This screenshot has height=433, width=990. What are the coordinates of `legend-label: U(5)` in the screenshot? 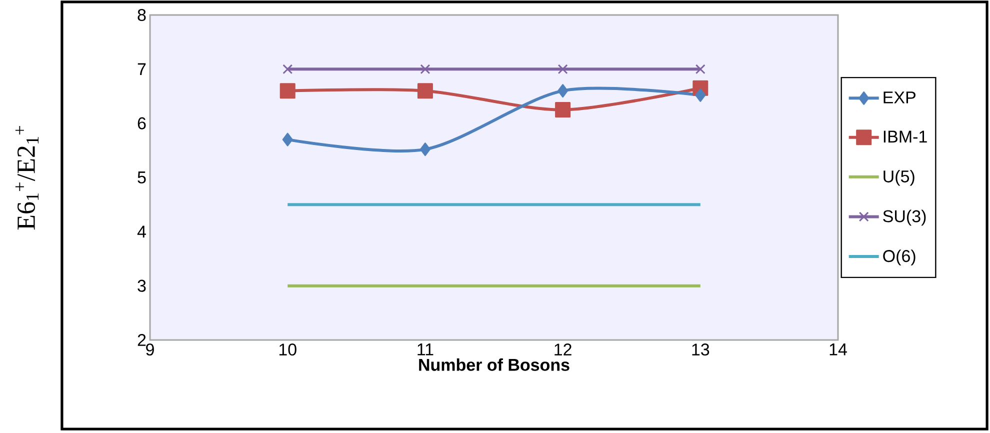 It's located at (899, 178).